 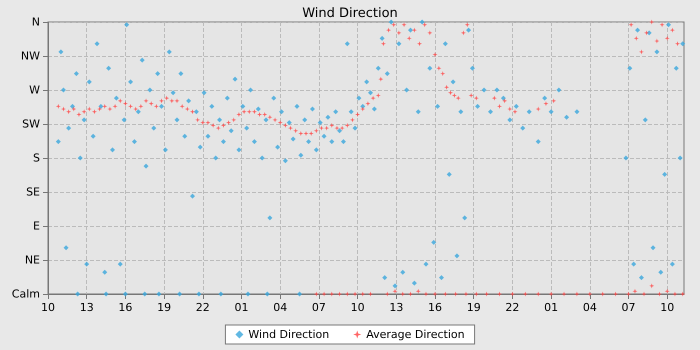 I want to click on category-label: N, so click(x=36, y=22).